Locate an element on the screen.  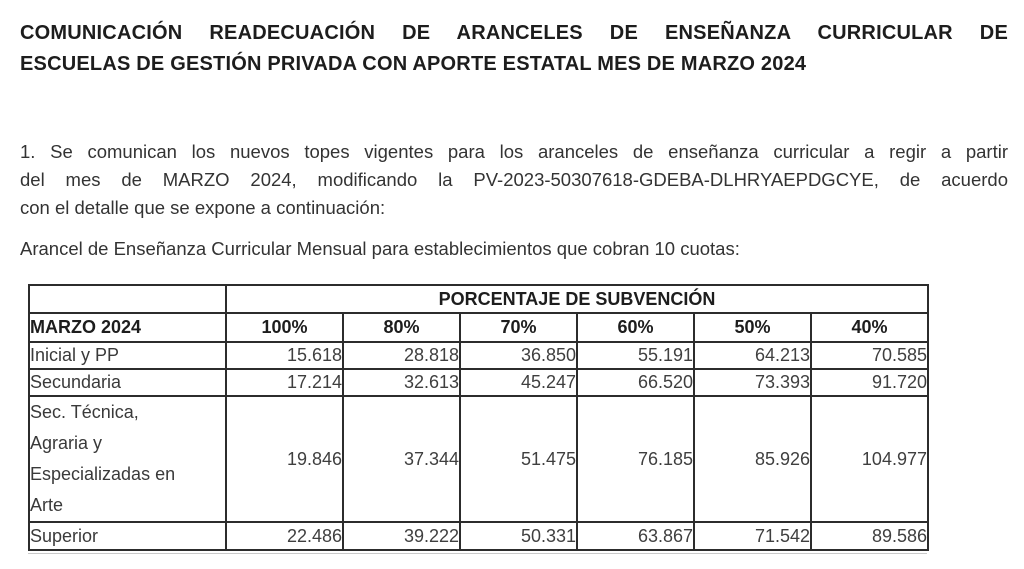
table-cell: 76.185 is located at coordinates (635, 459).